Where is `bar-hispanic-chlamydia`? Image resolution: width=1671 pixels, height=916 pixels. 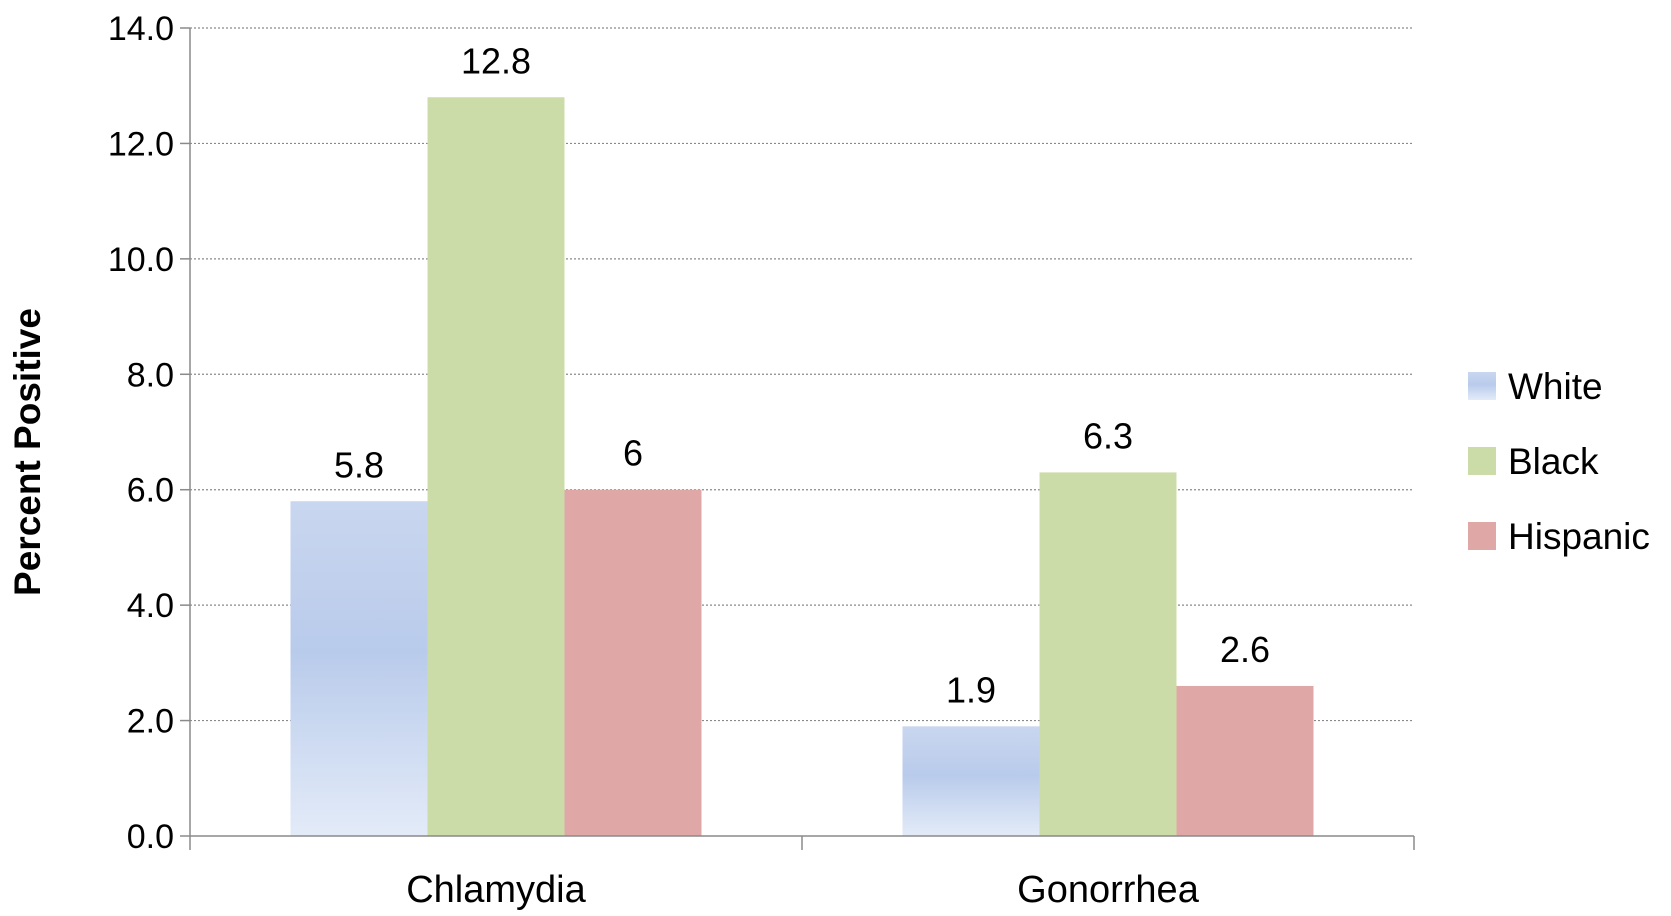 bar-hispanic-chlamydia is located at coordinates (633, 662).